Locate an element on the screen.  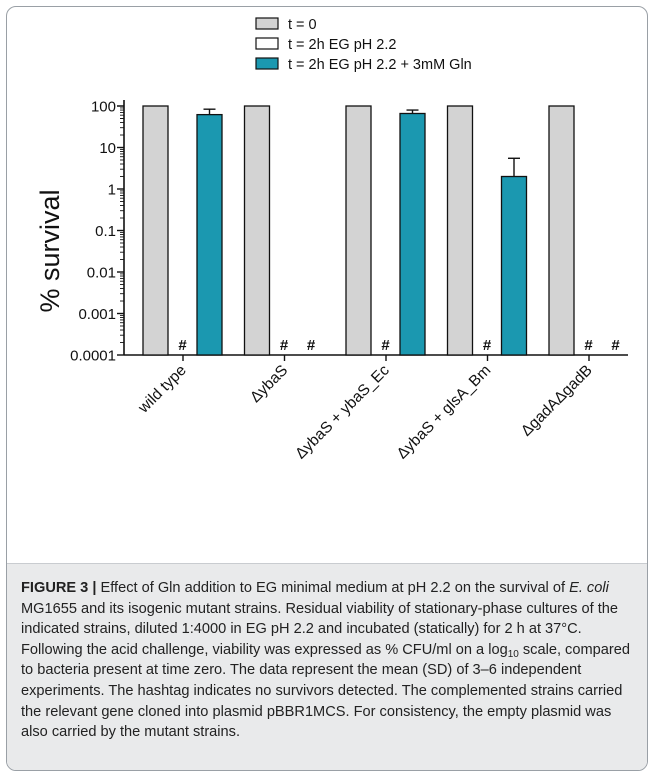
y-tick-label: 100 is located at coordinates (103, 107).